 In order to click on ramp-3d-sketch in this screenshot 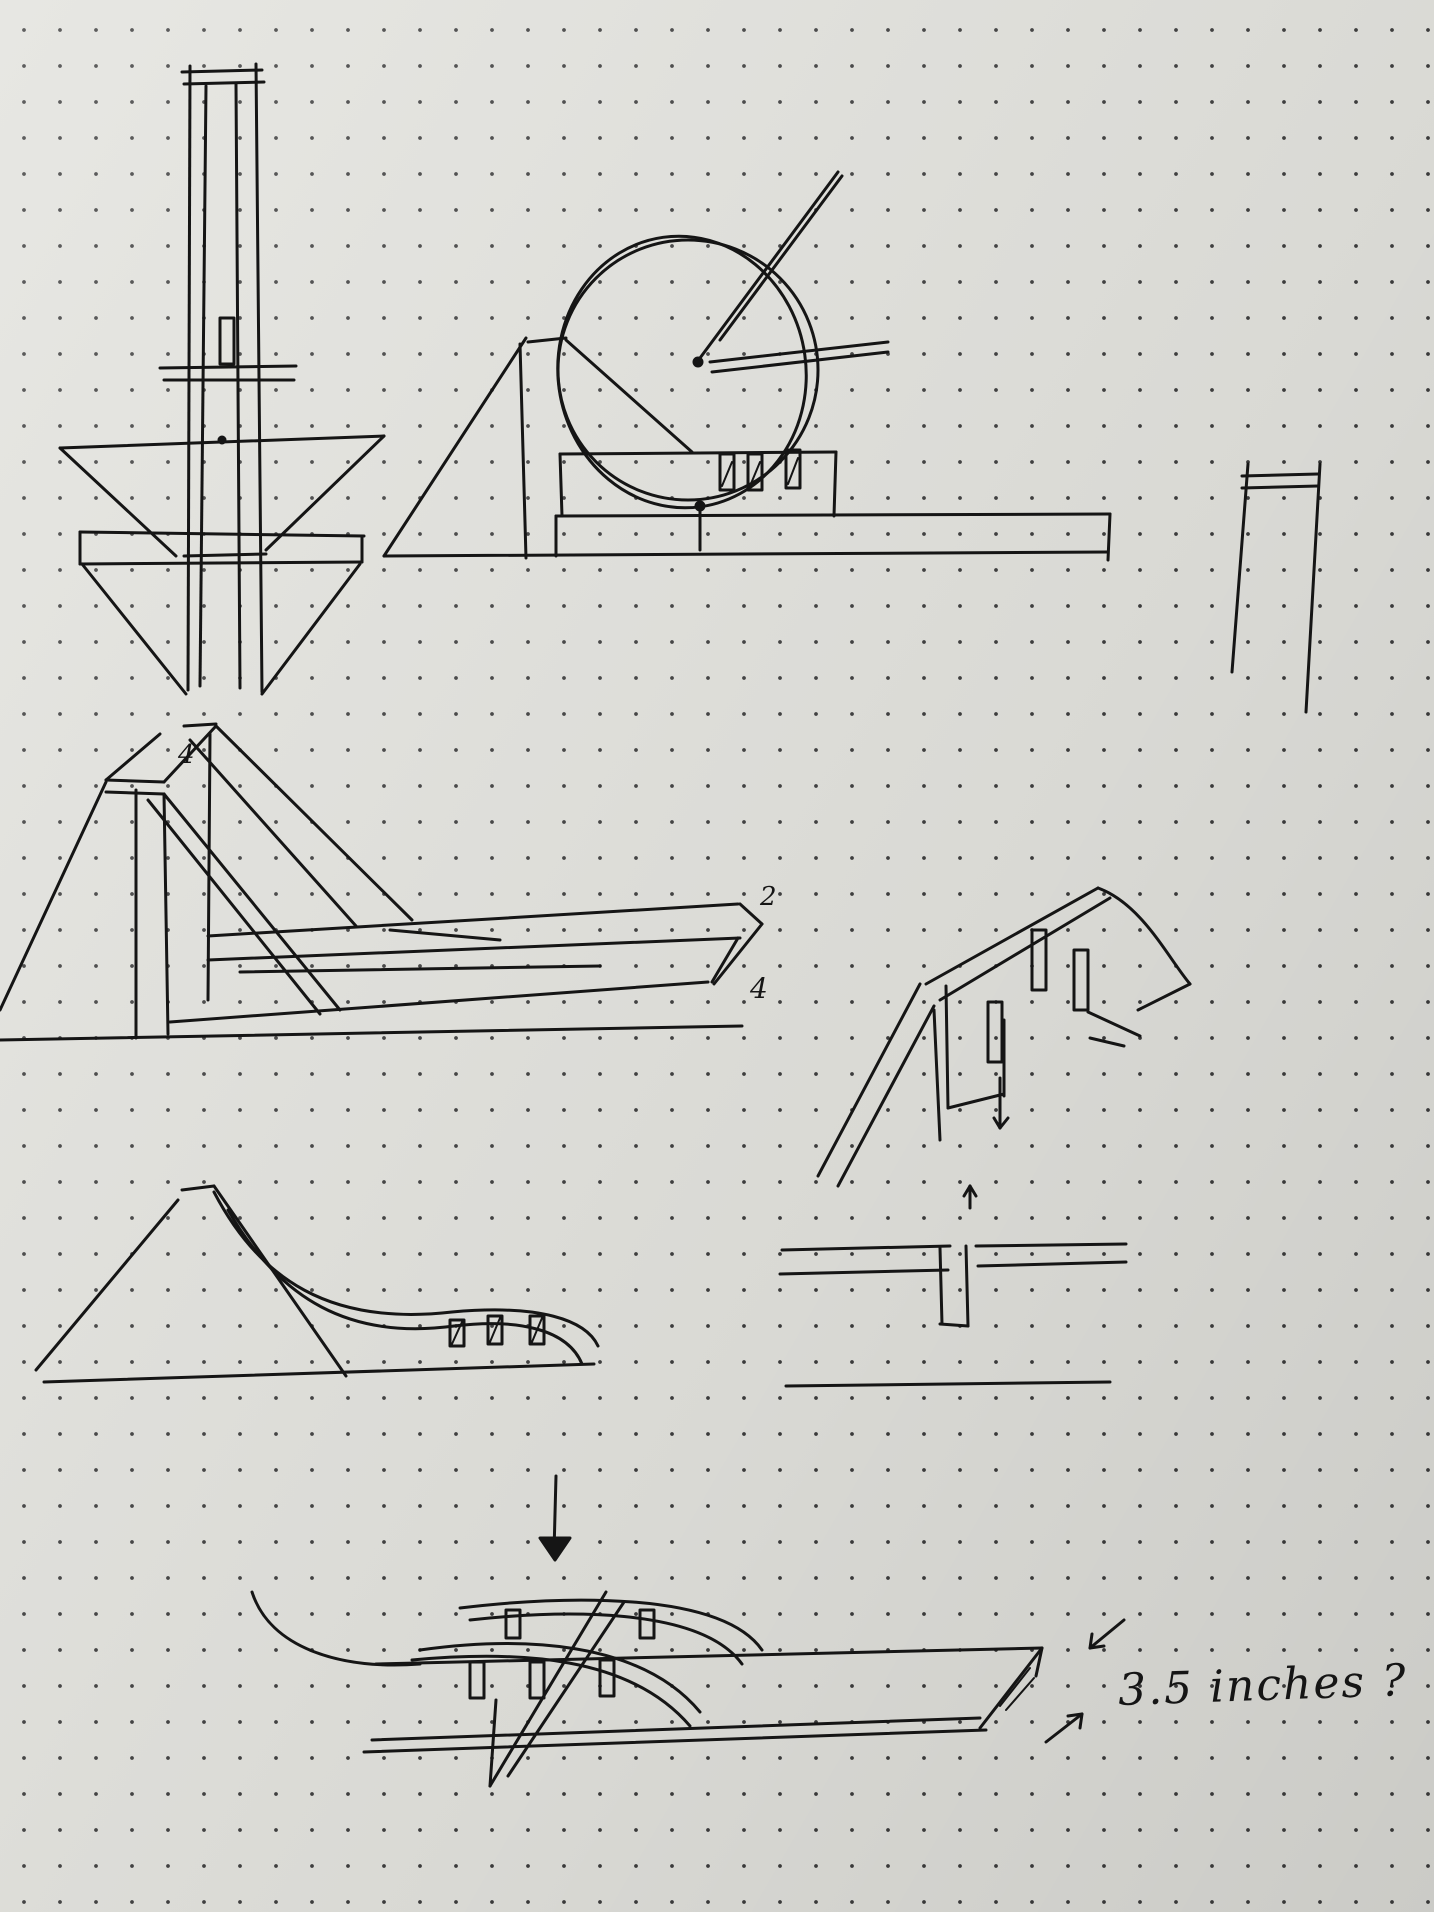, I will do `click(381, 882)`.